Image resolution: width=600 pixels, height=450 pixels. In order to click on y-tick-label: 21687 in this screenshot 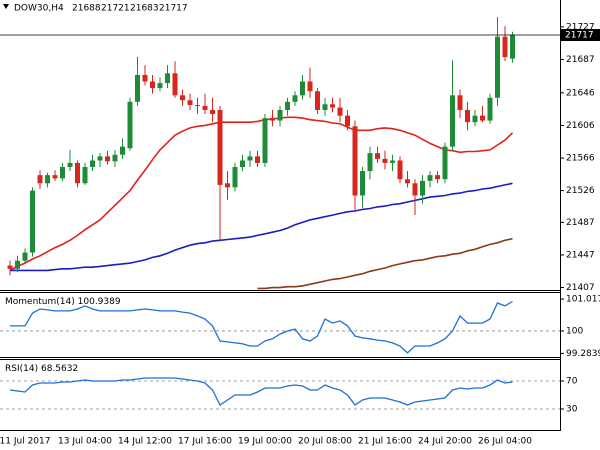, I will do `click(580, 60)`.